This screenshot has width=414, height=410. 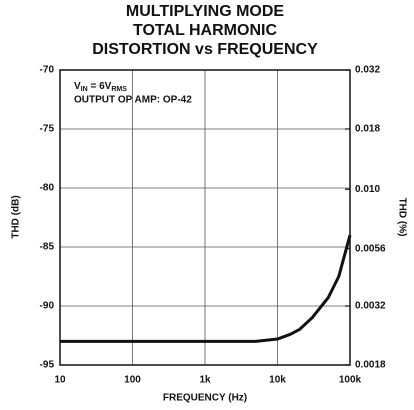 What do you see at coordinates (367, 70) in the screenshot?
I see `y2-tick-label: 0.032` at bounding box center [367, 70].